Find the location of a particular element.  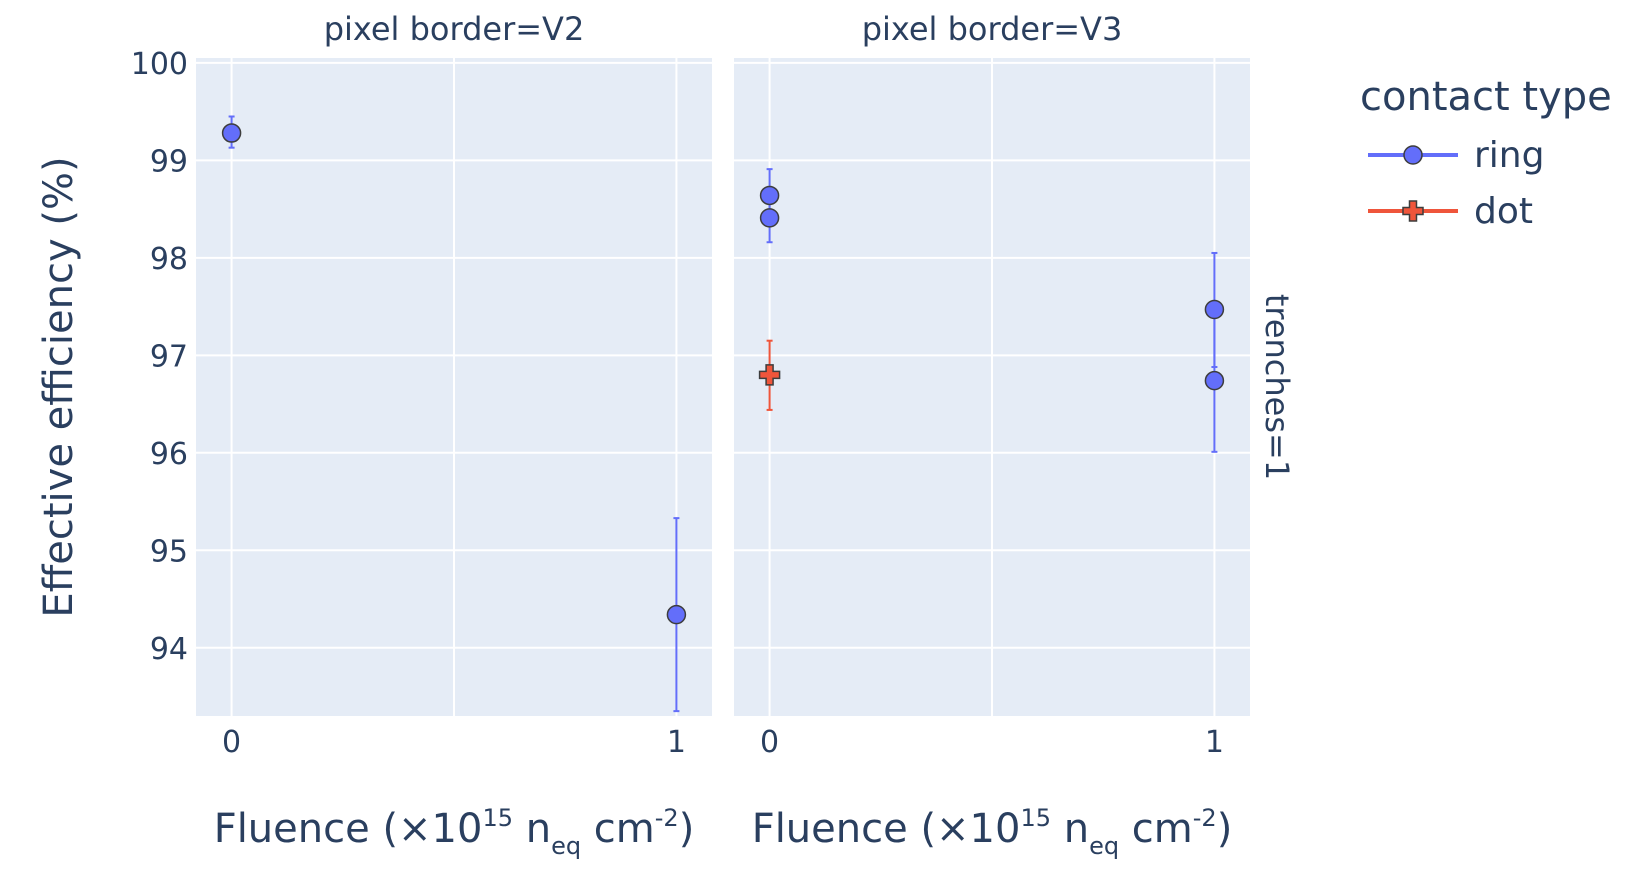

series-dot is located at coordinates (769, 375).